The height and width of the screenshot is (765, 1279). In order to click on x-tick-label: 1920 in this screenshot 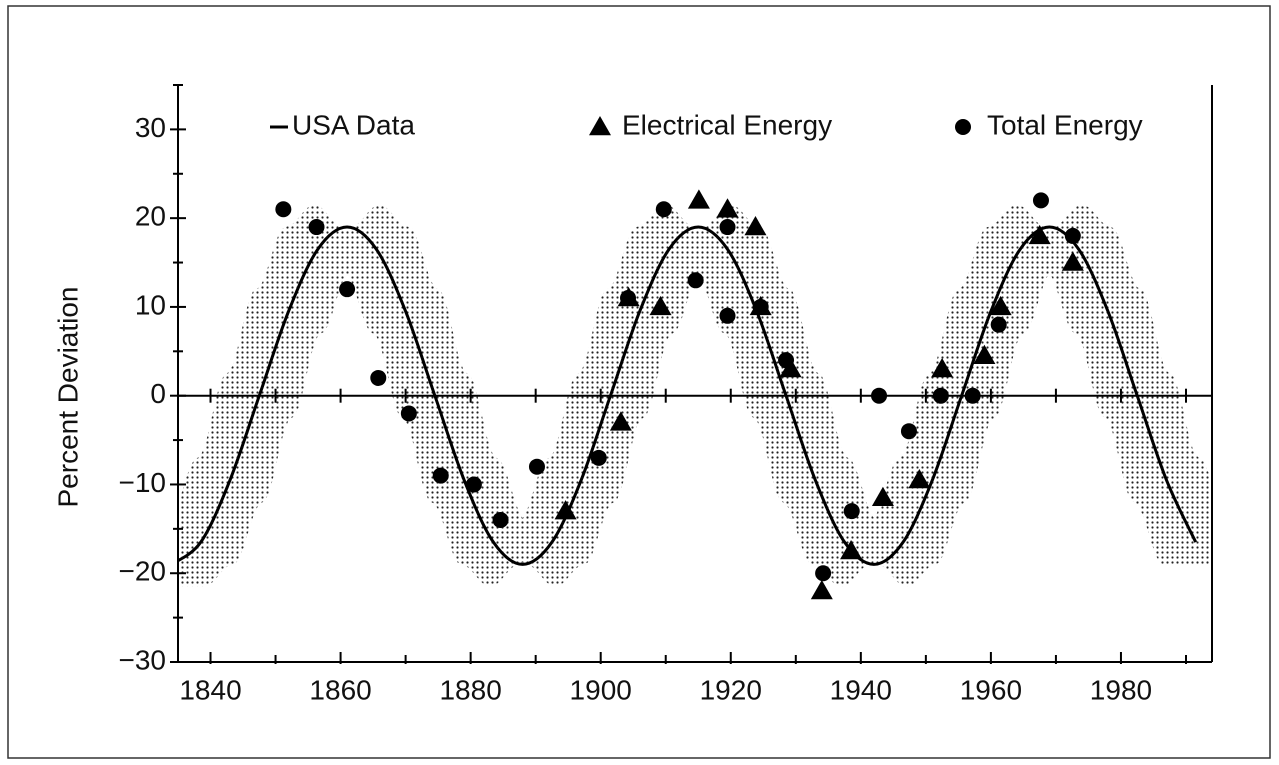, I will do `click(731, 689)`.